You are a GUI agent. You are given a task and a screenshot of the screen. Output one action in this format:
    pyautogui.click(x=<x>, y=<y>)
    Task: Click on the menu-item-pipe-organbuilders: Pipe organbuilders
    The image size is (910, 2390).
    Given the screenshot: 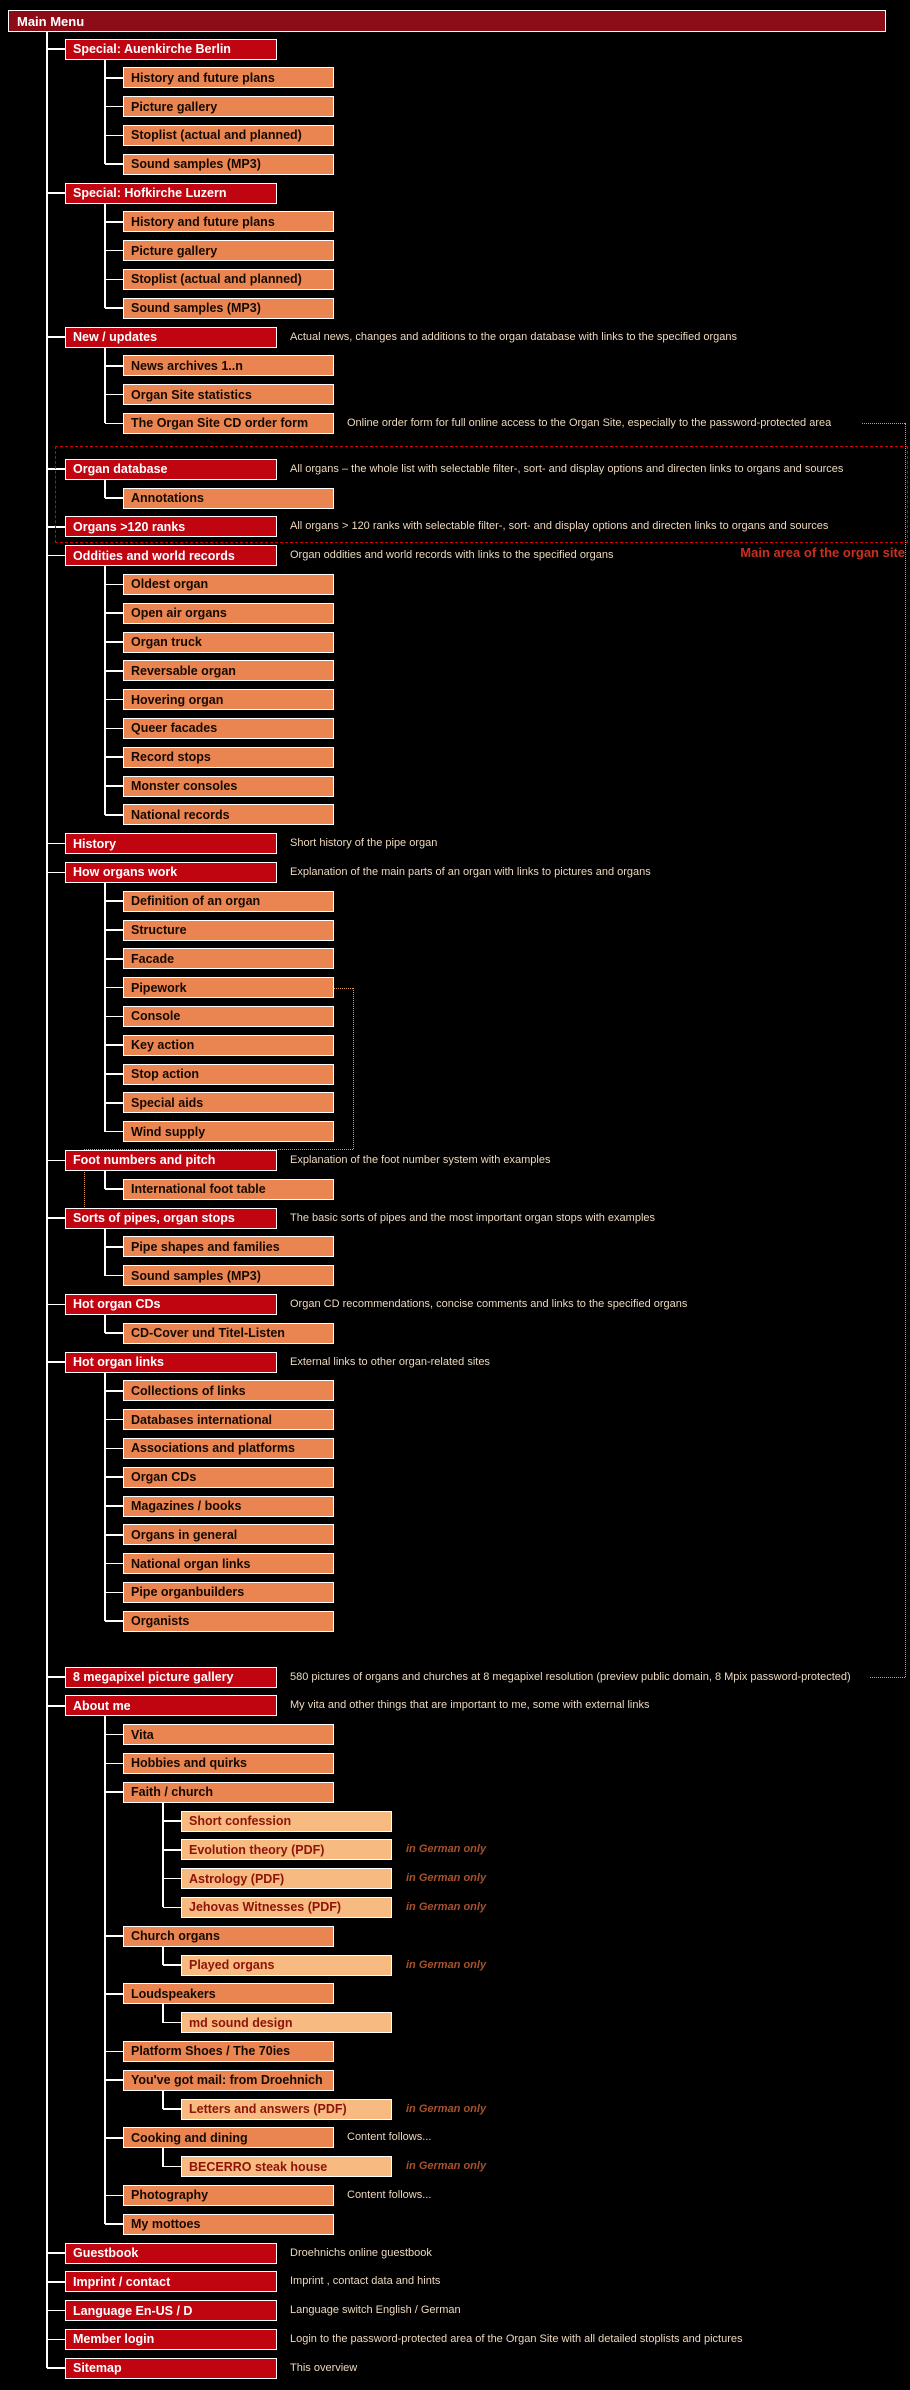 What is the action you would take?
    pyautogui.click(x=228, y=1592)
    